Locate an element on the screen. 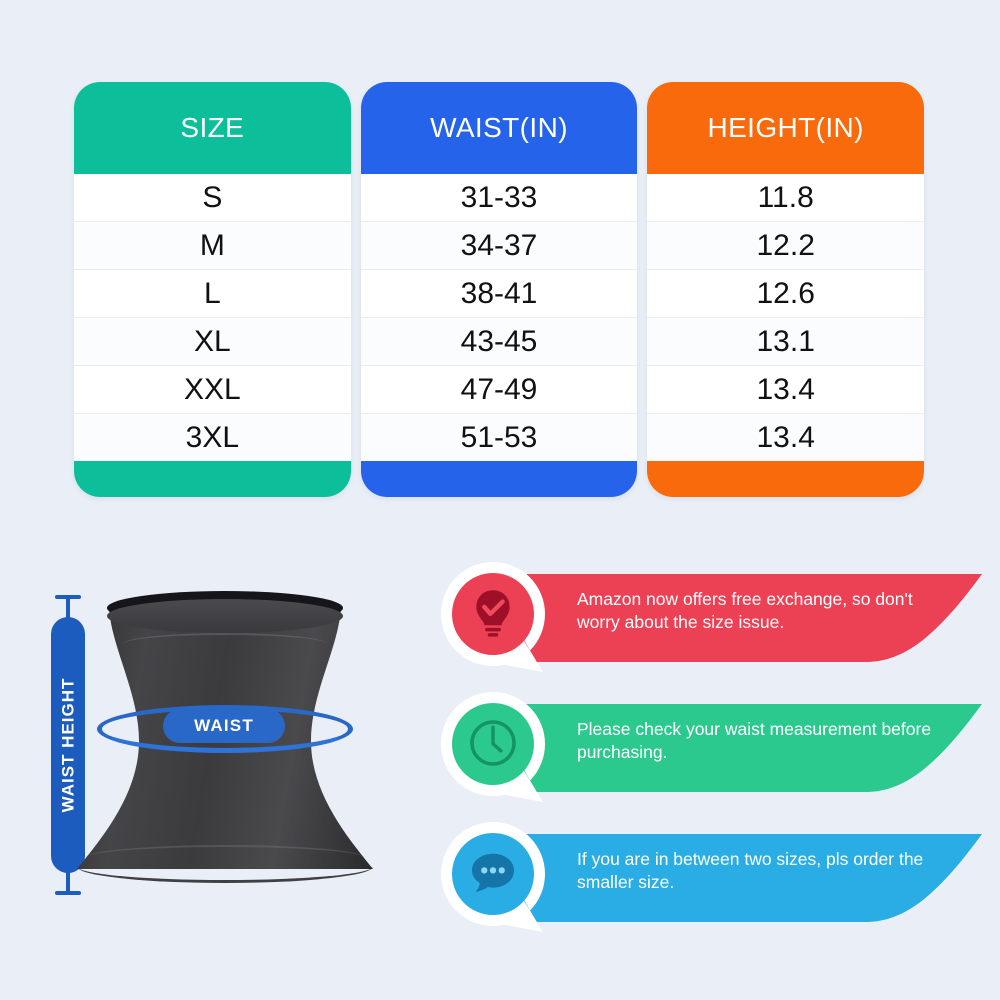 The image size is (1000, 1000). table-cell: 13.1 is located at coordinates (786, 342).